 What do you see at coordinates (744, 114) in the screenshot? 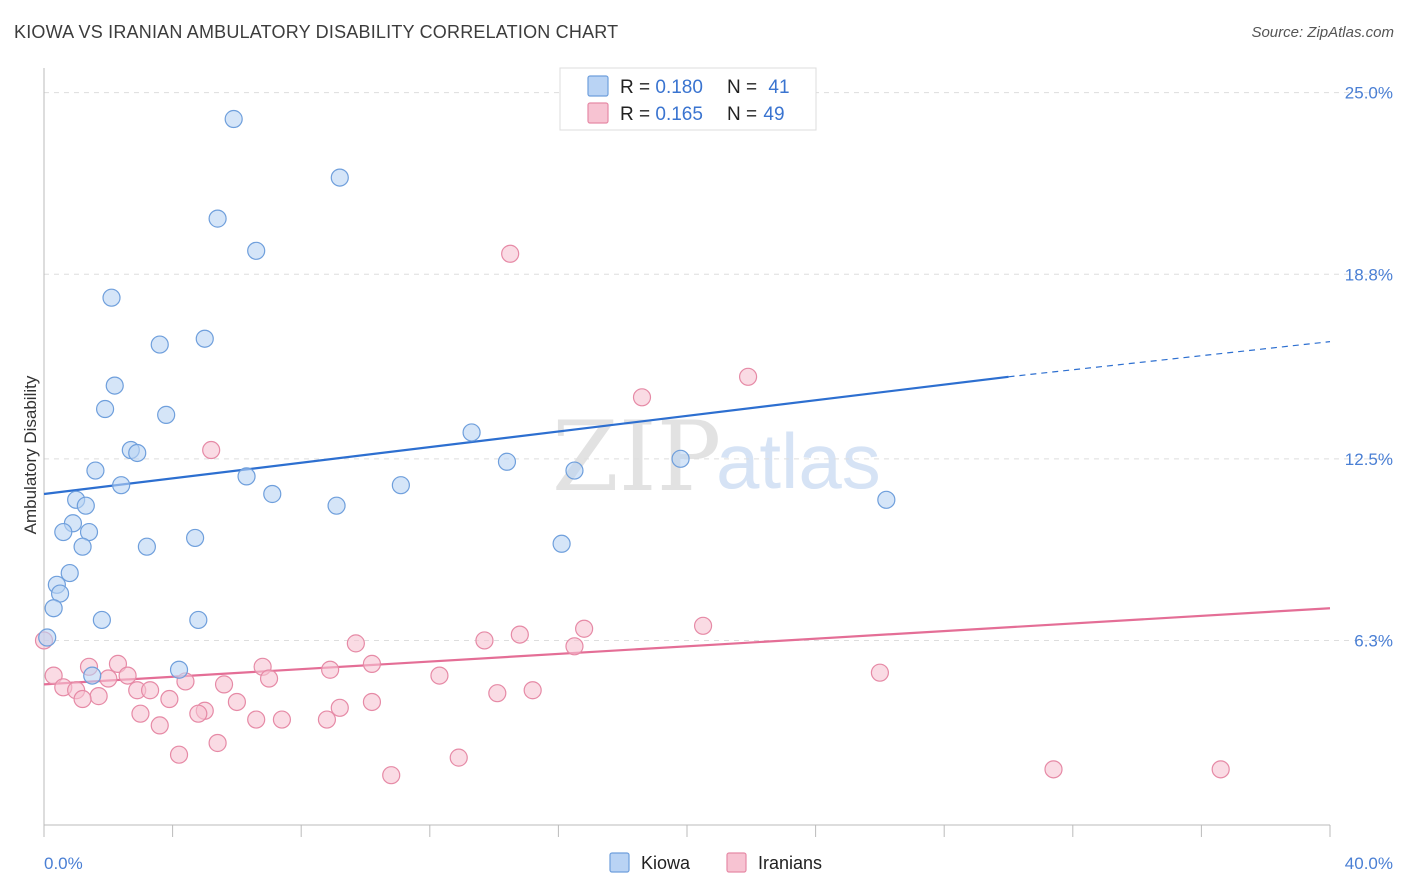
I see `legend-iranians-n-label: N =` at bounding box center [744, 114].